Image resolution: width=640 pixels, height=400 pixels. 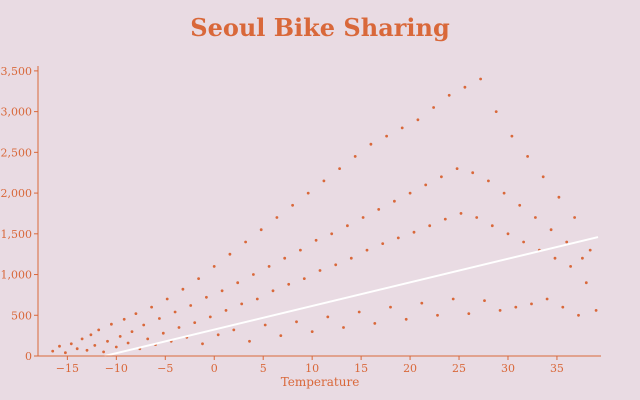 What do you see at coordinates (17, 275) in the screenshot?
I see `y-tick-label: 1,000` at bounding box center [17, 275].